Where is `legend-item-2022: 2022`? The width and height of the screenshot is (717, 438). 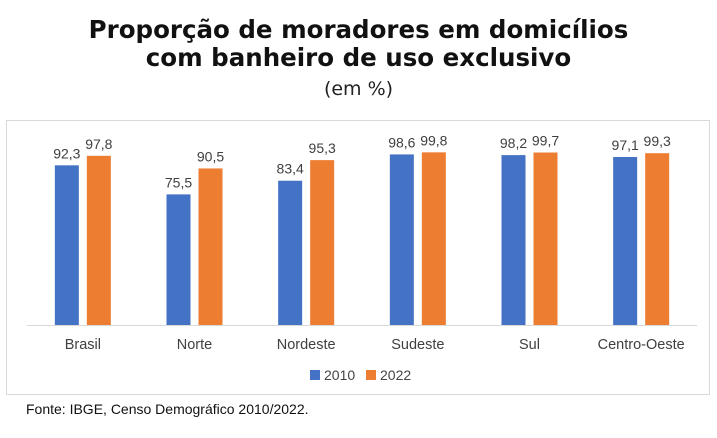 legend-item-2022: 2022 is located at coordinates (388, 375).